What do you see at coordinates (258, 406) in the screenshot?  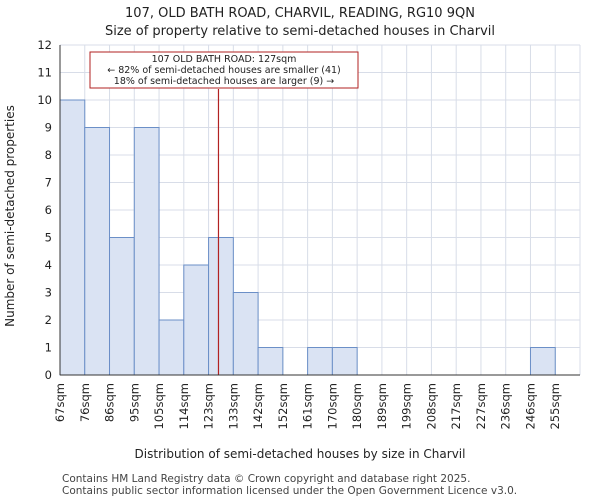 I see `x-tick-label: 142sqm` at bounding box center [258, 406].